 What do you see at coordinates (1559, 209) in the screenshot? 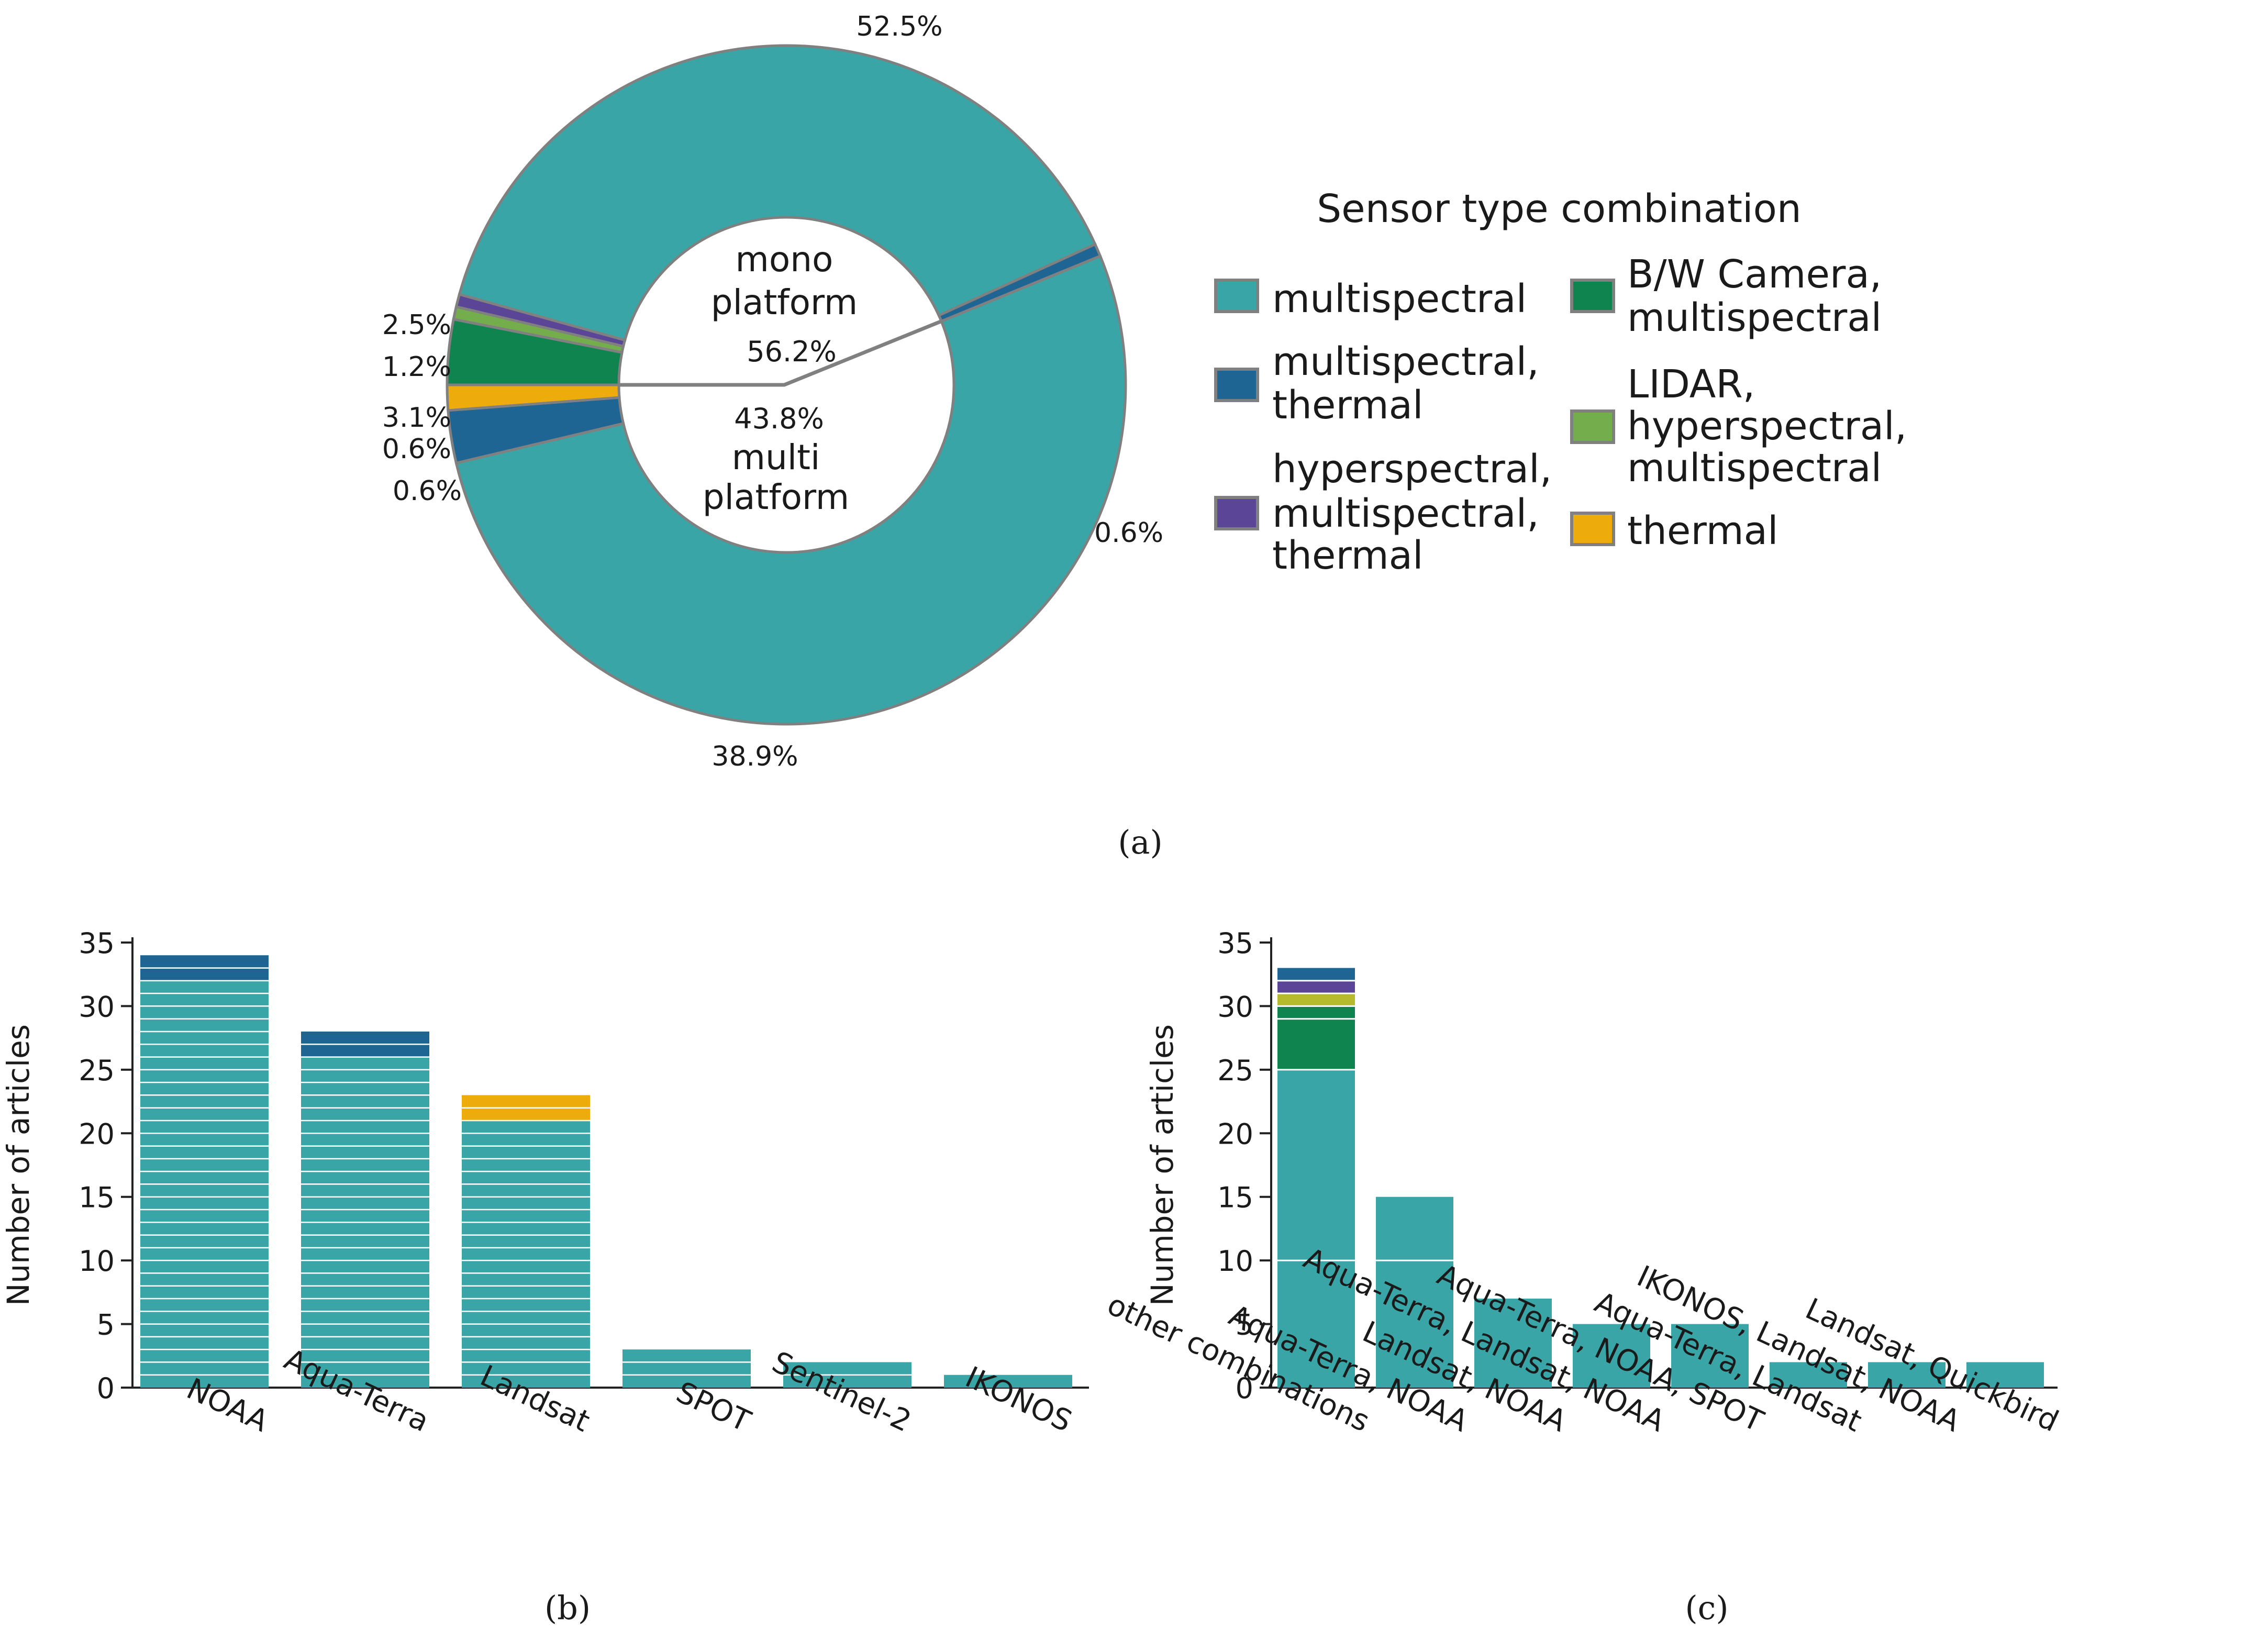
I see `legend-title: Sensor type combination` at bounding box center [1559, 209].